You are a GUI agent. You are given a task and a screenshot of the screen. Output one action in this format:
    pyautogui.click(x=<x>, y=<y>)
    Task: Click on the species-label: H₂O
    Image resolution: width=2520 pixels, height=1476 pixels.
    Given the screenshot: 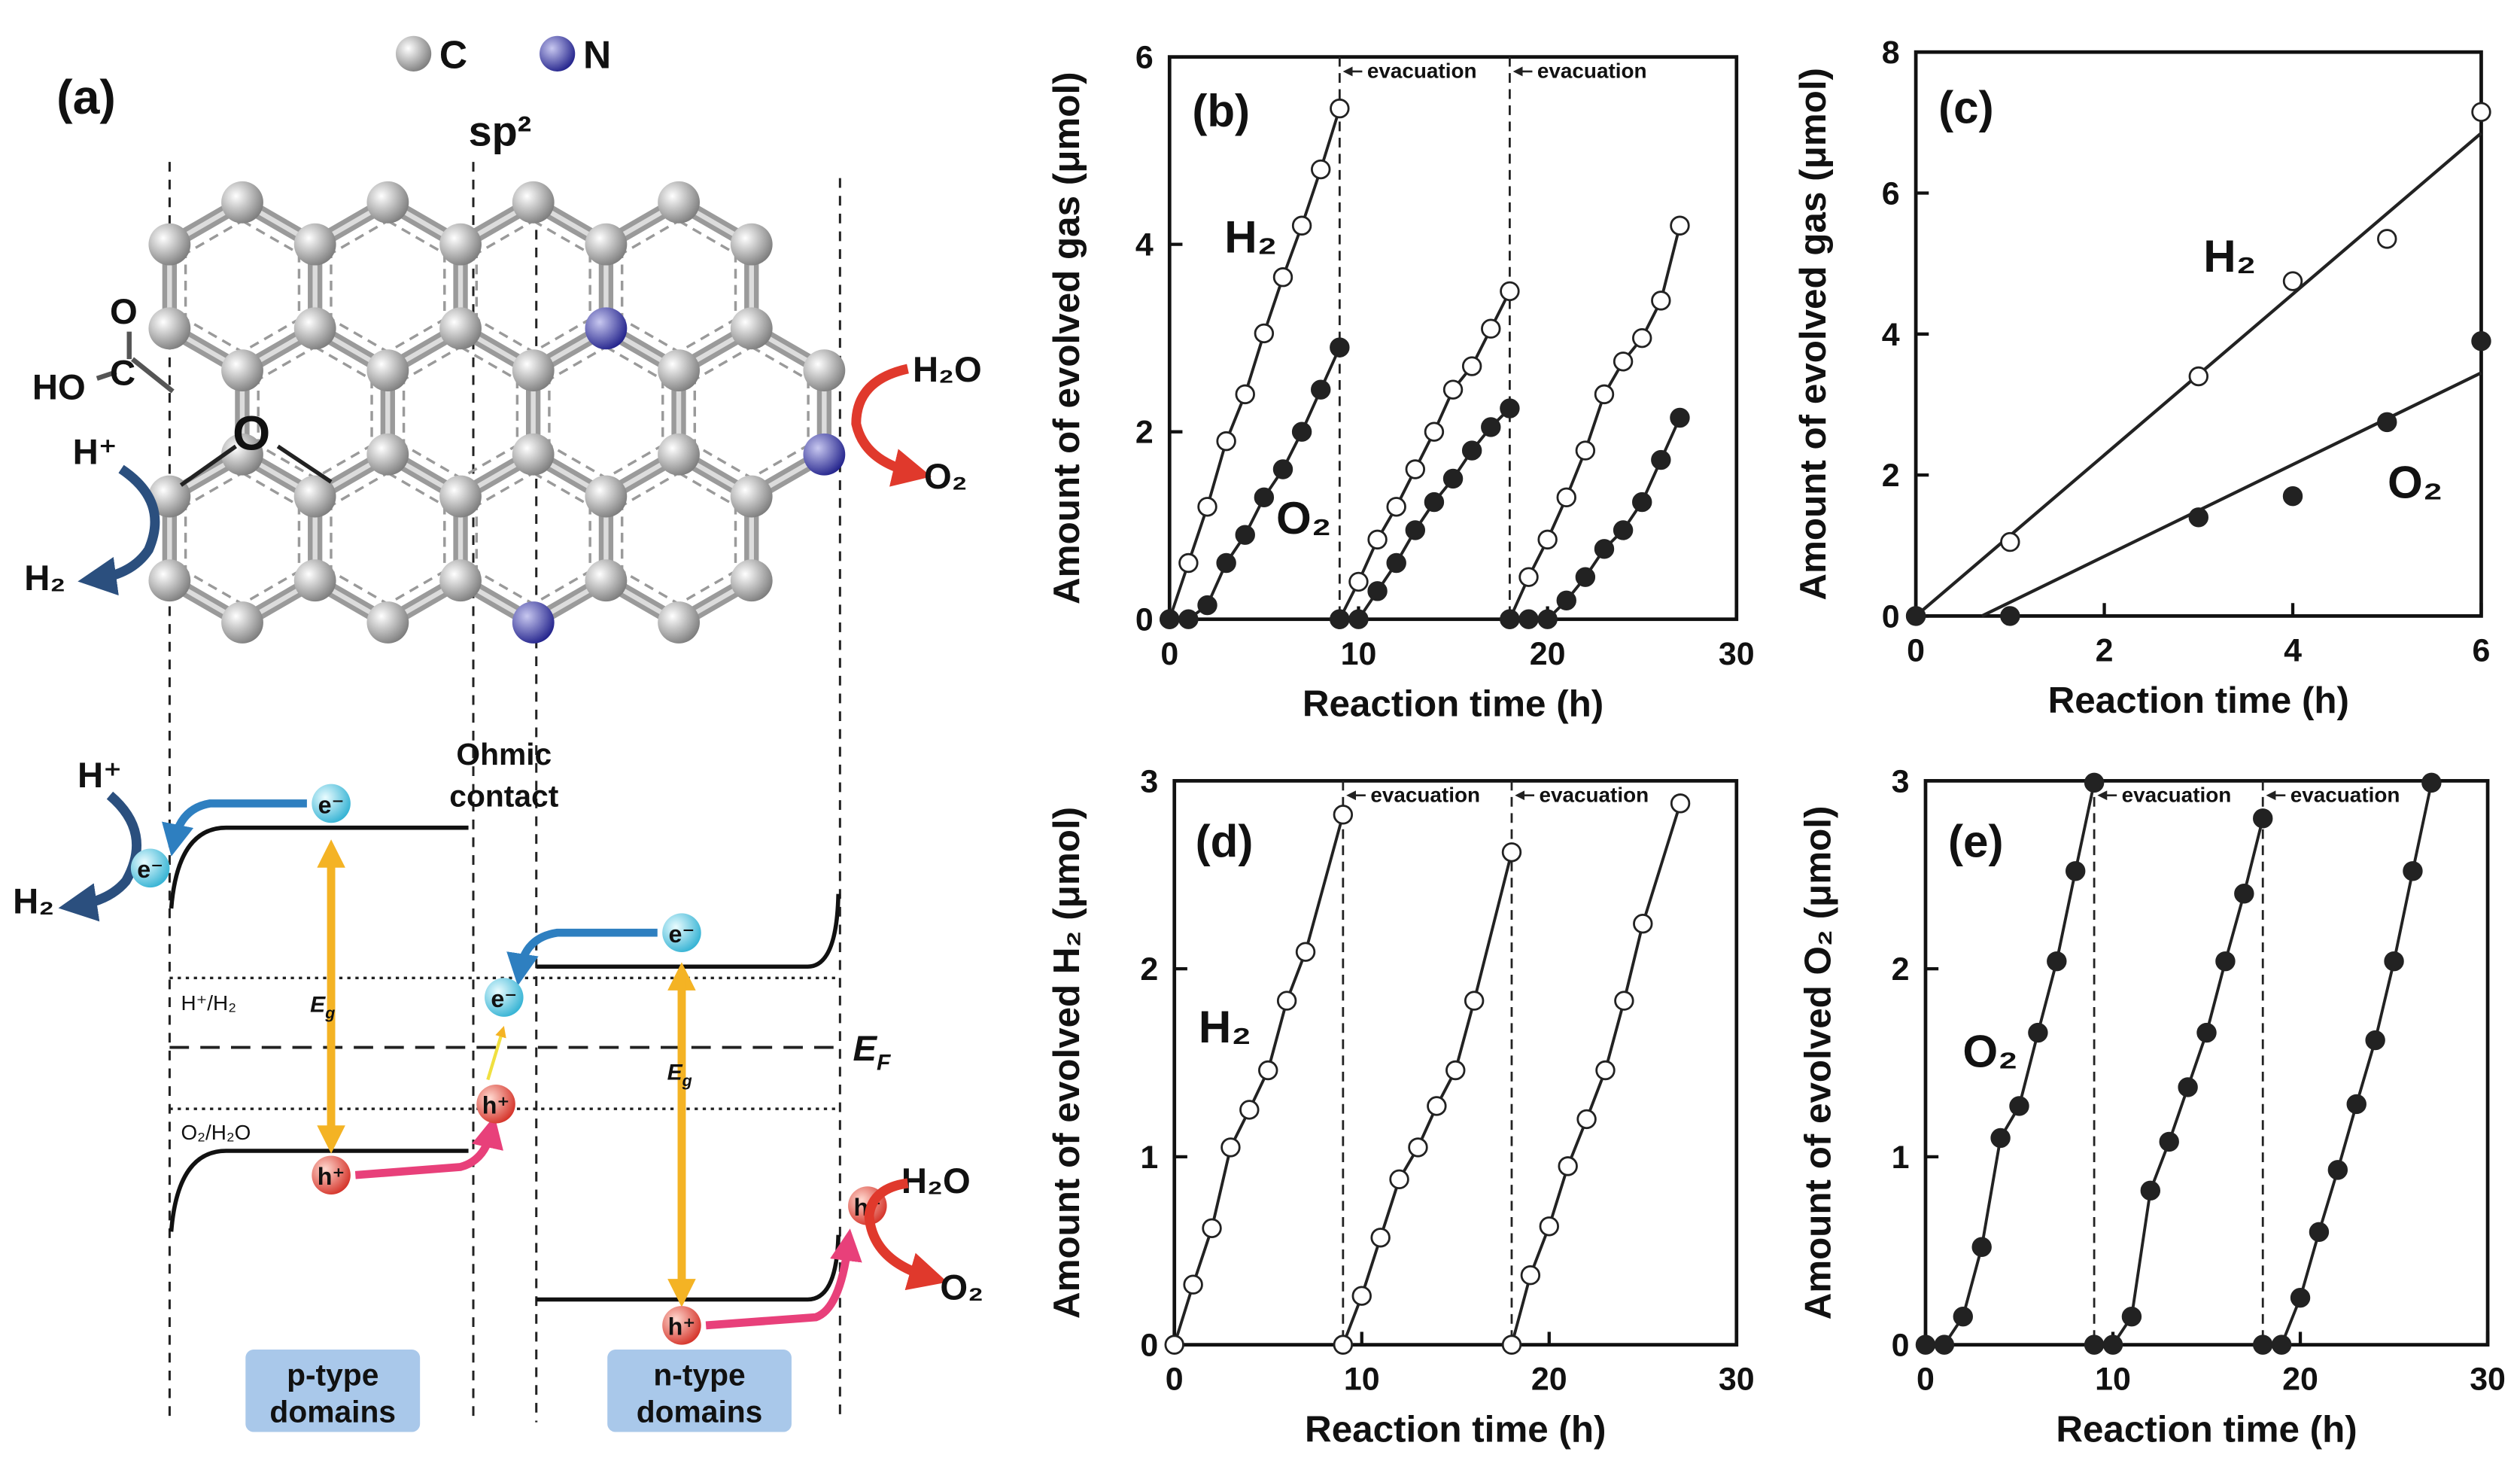 What is the action you would take?
    pyautogui.click(x=947, y=370)
    